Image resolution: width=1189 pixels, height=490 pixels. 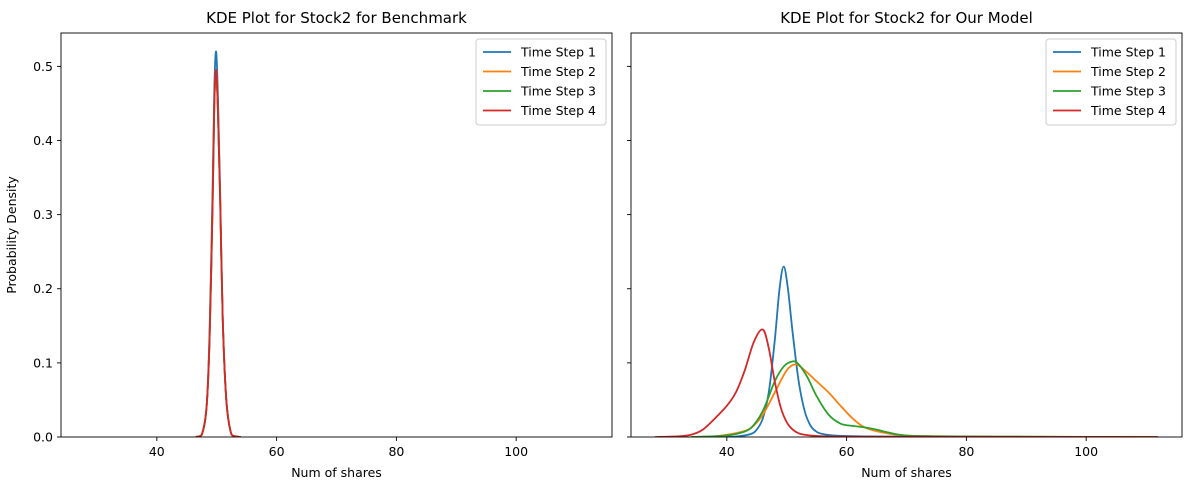 I want to click on benchmark-legend-label-step-3: Time Step 3, so click(x=558, y=91).